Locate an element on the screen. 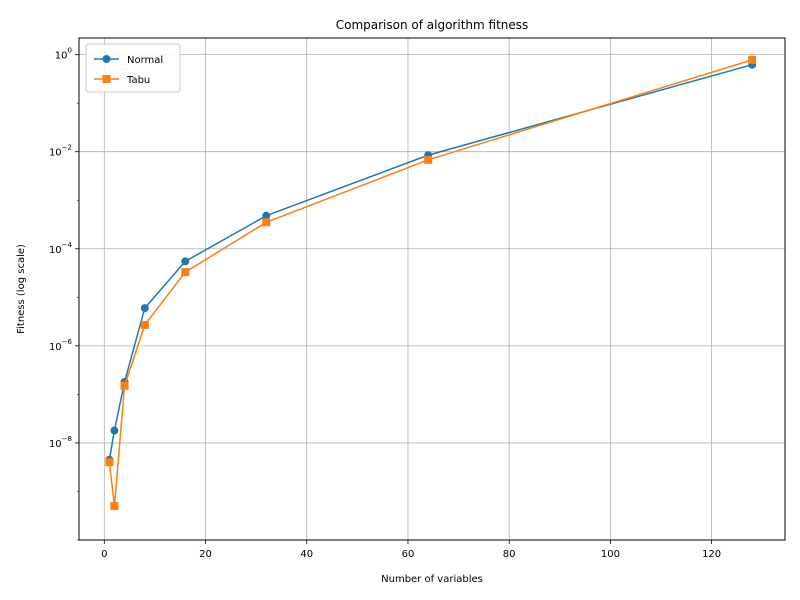  y-tick-label: 10⁻⁶ is located at coordinates (61, 345).